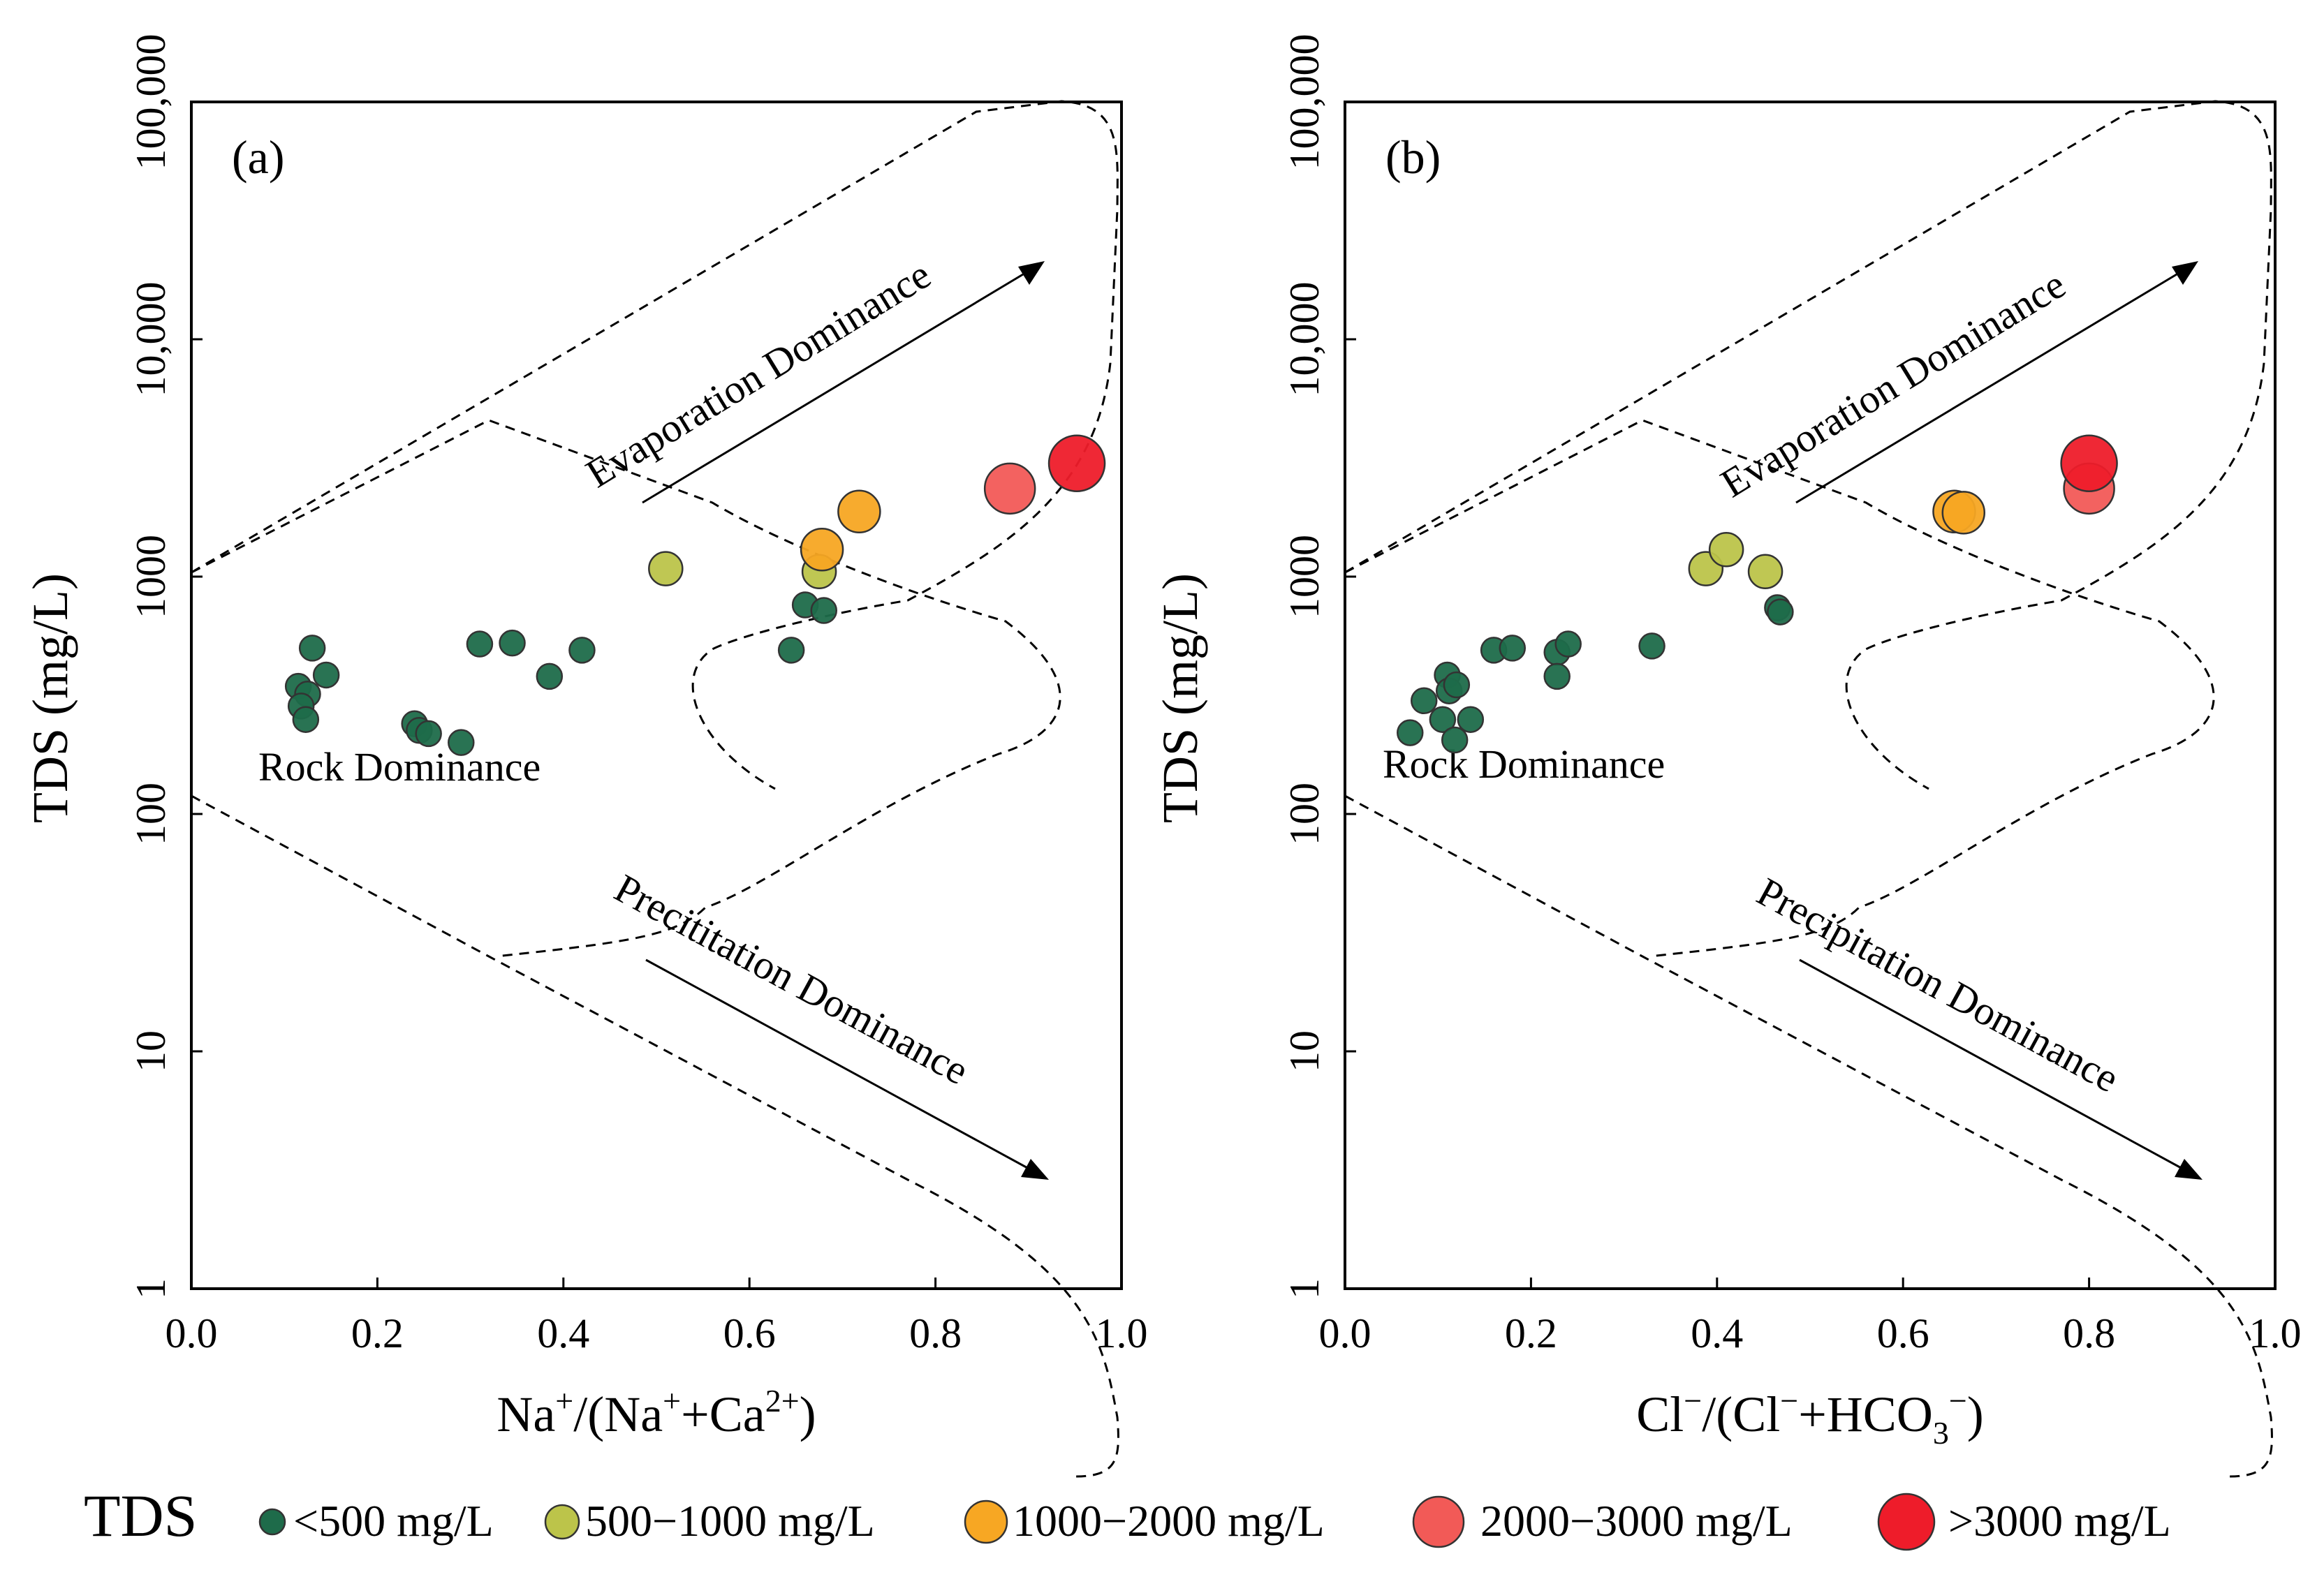 The height and width of the screenshot is (1577, 2324). I want to click on panel-a-precipitation-label: Precititation Dominance, so click(792, 979).